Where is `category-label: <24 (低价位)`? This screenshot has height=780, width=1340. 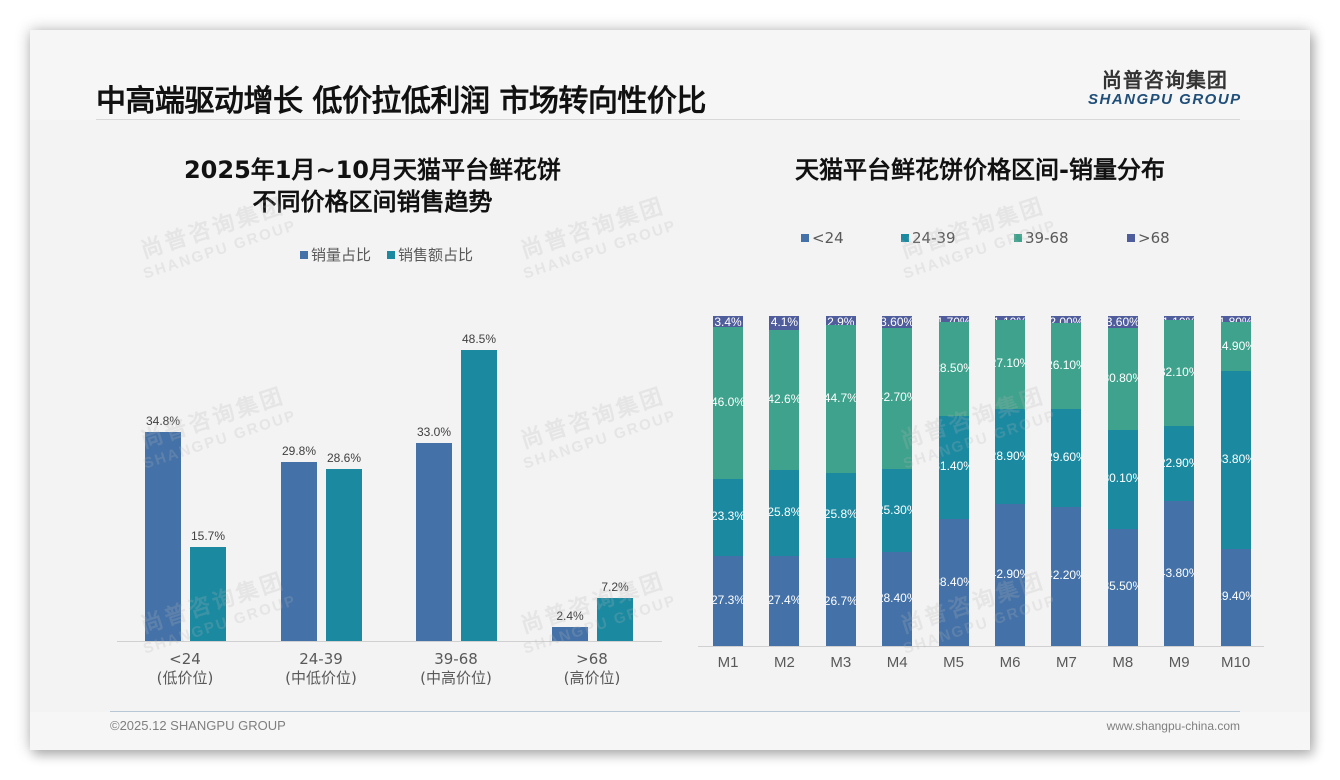 category-label: <24 (低价位) is located at coordinates (185, 668).